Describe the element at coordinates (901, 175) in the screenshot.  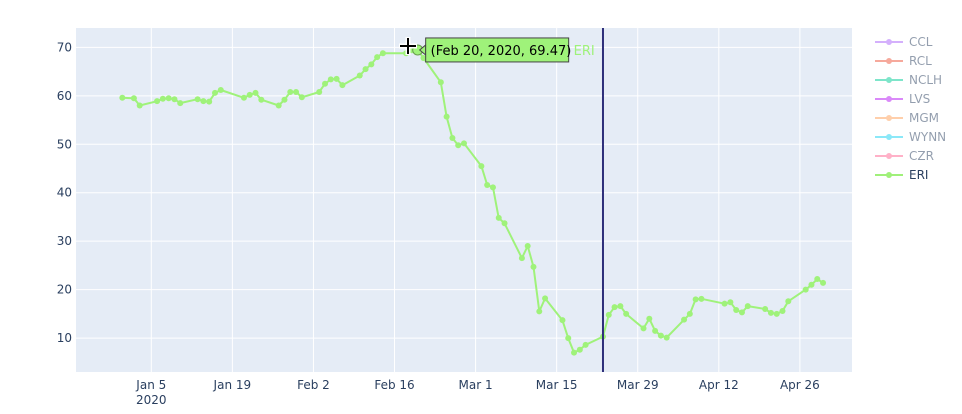
I see `legend-item-eri: ERI` at that location.